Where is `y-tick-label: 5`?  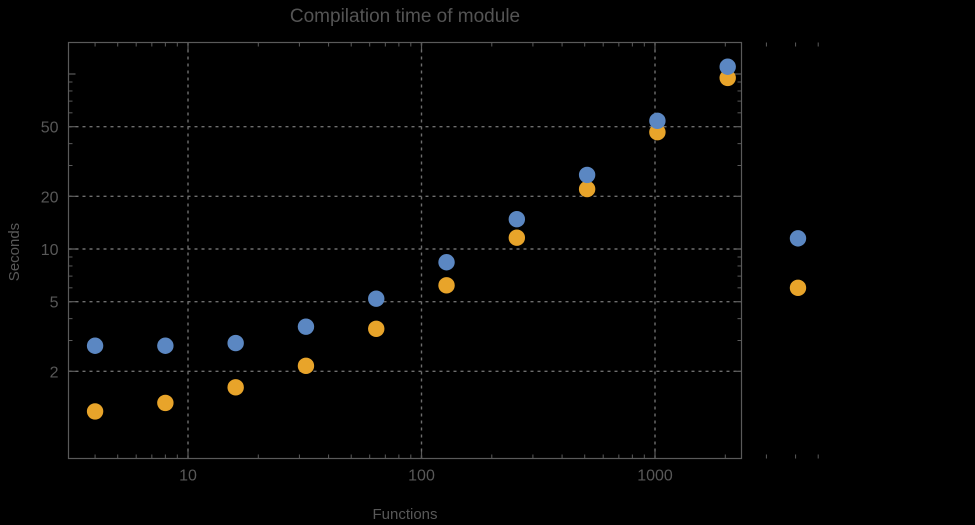 y-tick-label: 5 is located at coordinates (54, 303).